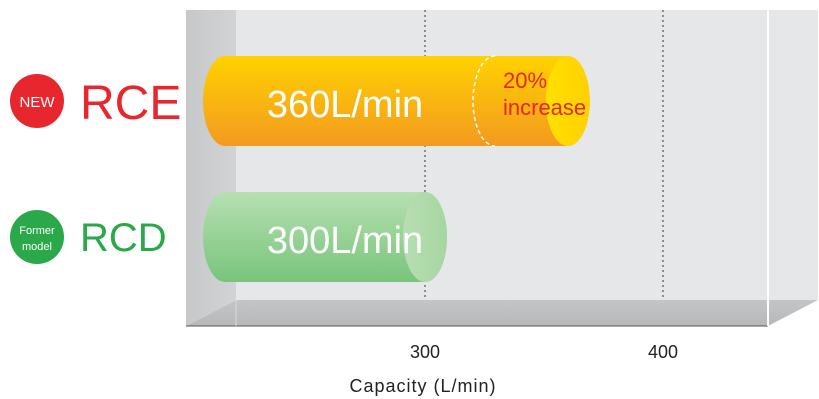 The height and width of the screenshot is (399, 819). What do you see at coordinates (95, 169) in the screenshot?
I see `category-labels: NEW RCE Former model RCD` at bounding box center [95, 169].